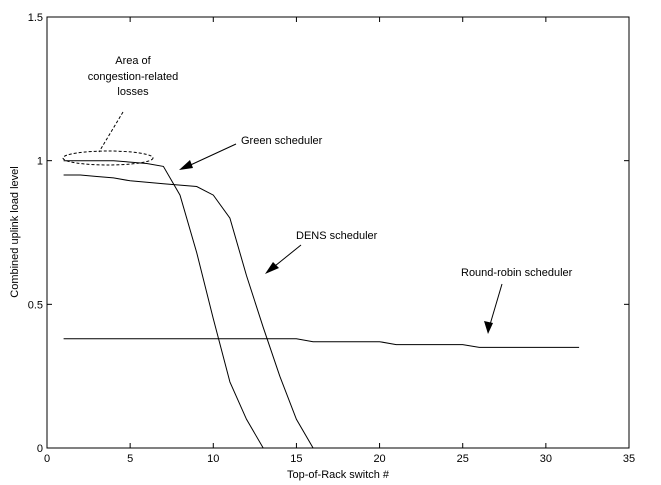 The height and width of the screenshot is (485, 661). What do you see at coordinates (463, 459) in the screenshot?
I see `x-tick-label: 25` at bounding box center [463, 459].